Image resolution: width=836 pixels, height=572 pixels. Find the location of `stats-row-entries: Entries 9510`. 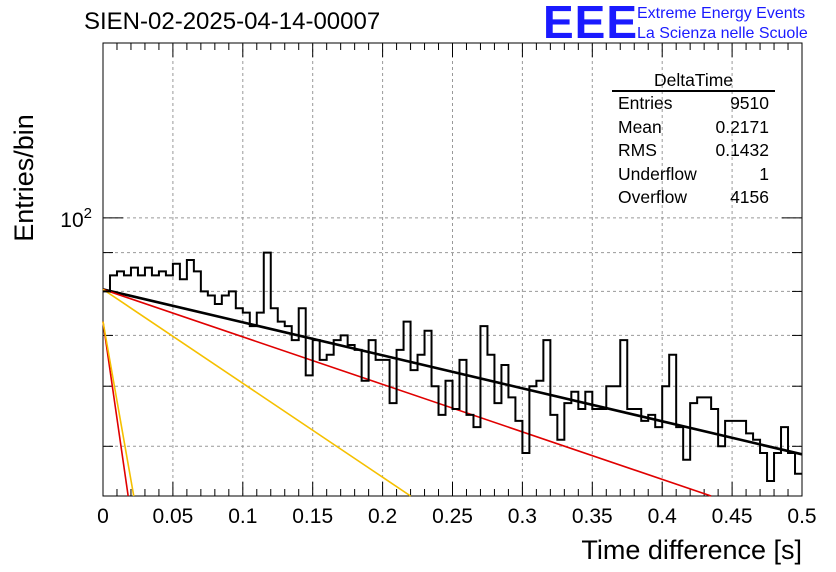

stats-row-entries: Entries 9510 is located at coordinates (693, 104).